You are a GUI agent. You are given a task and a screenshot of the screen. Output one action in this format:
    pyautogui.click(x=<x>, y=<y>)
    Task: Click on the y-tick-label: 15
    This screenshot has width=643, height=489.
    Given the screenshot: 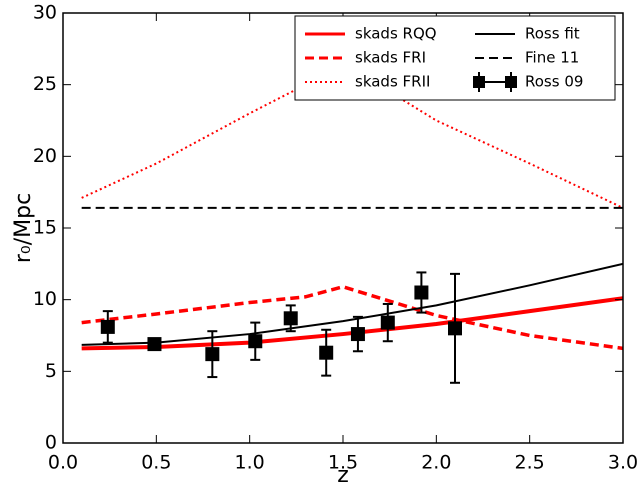 What is the action you would take?
    pyautogui.click(x=45, y=228)
    